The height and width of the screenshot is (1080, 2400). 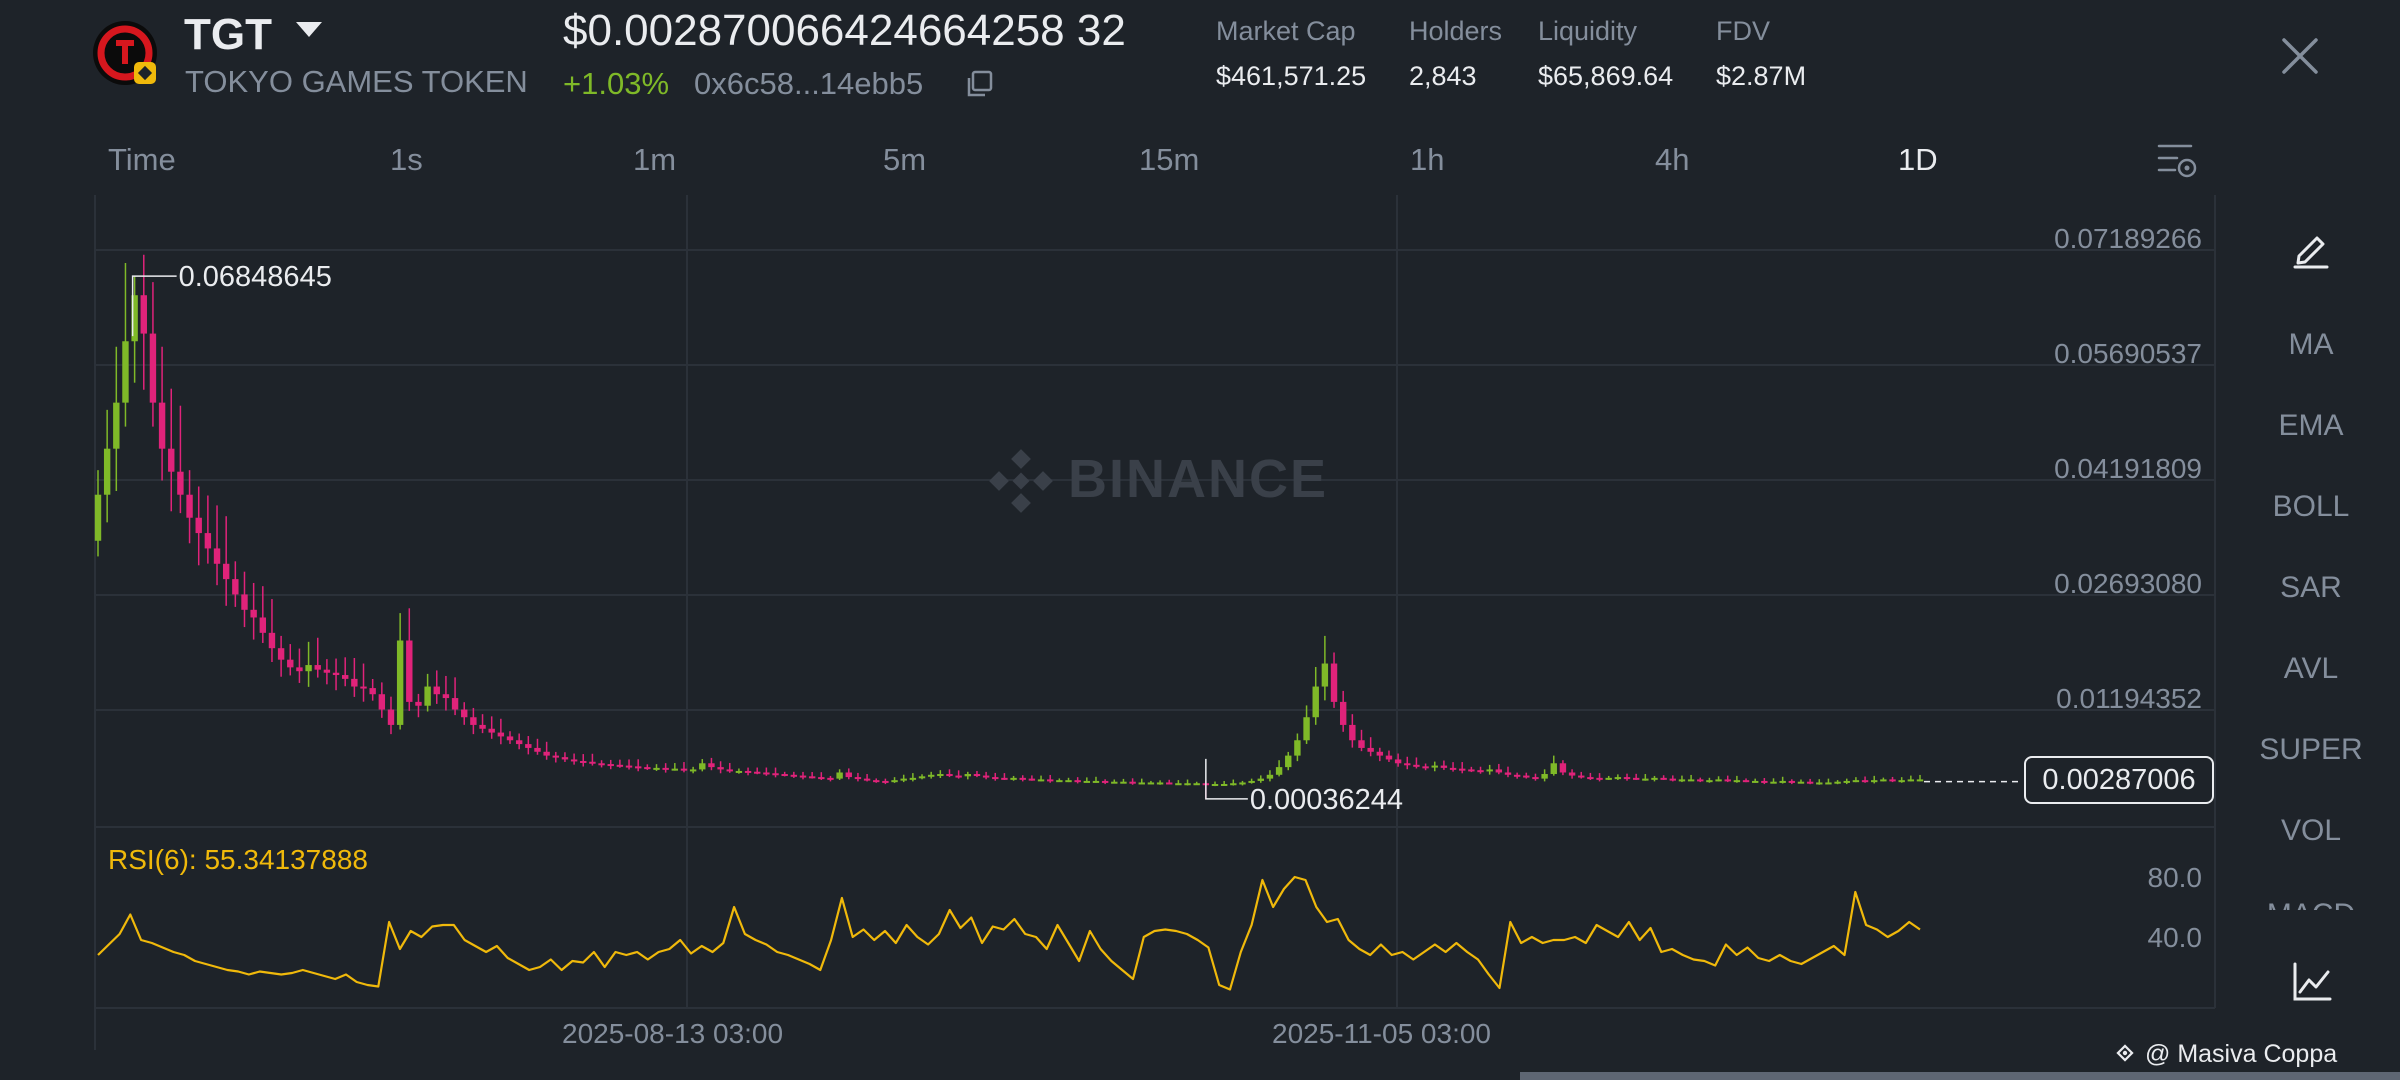 What do you see at coordinates (2175, 907) in the screenshot?
I see `rsi-axis: 80.0 40.0` at bounding box center [2175, 907].